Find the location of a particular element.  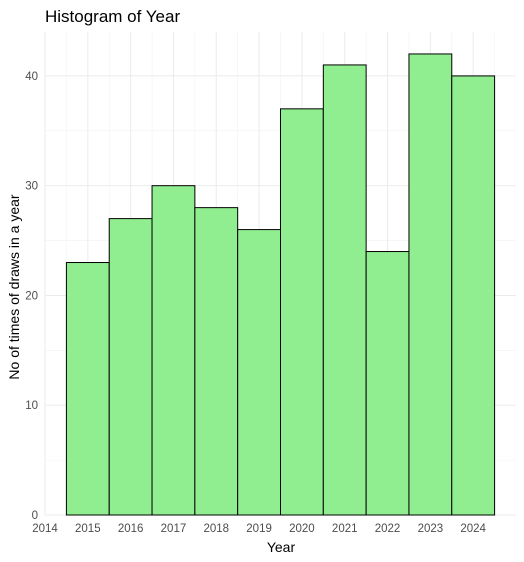

y-tick-label: 20 is located at coordinates (31, 296).